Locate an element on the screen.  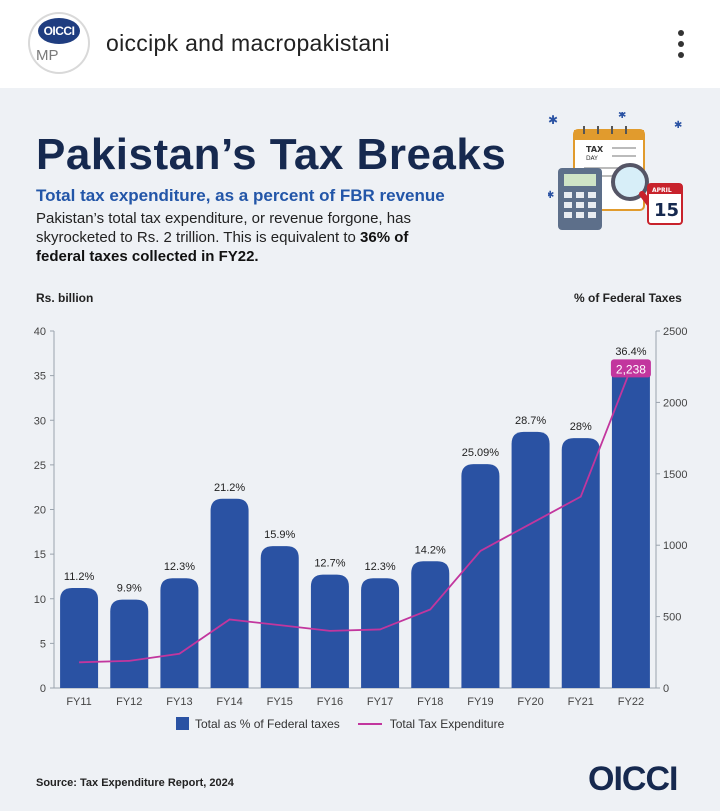
bar-data-label: 28.7% is located at coordinates (530, 421).